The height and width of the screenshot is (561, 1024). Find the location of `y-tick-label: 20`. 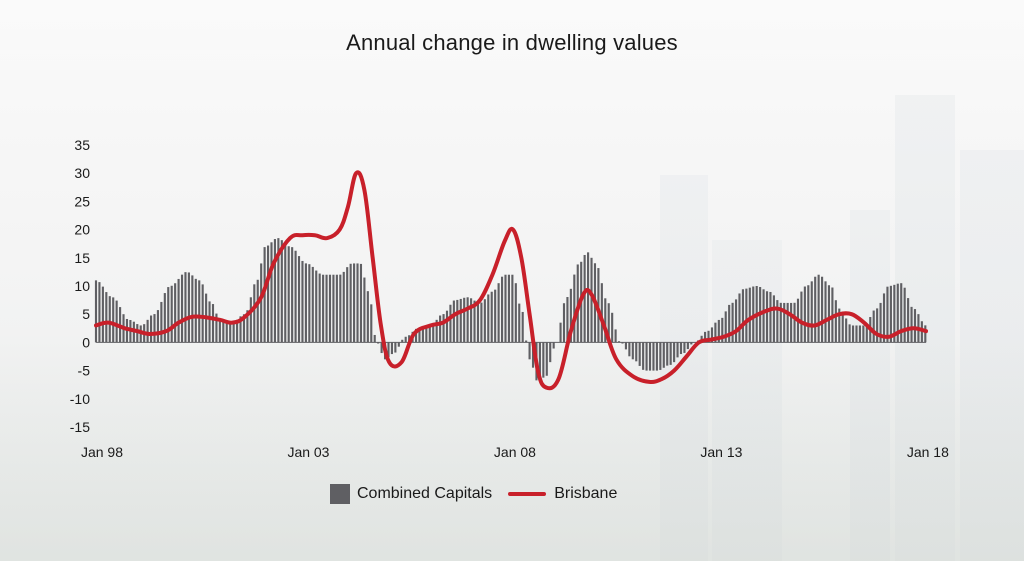

y-tick-label: 20 is located at coordinates (82, 230).